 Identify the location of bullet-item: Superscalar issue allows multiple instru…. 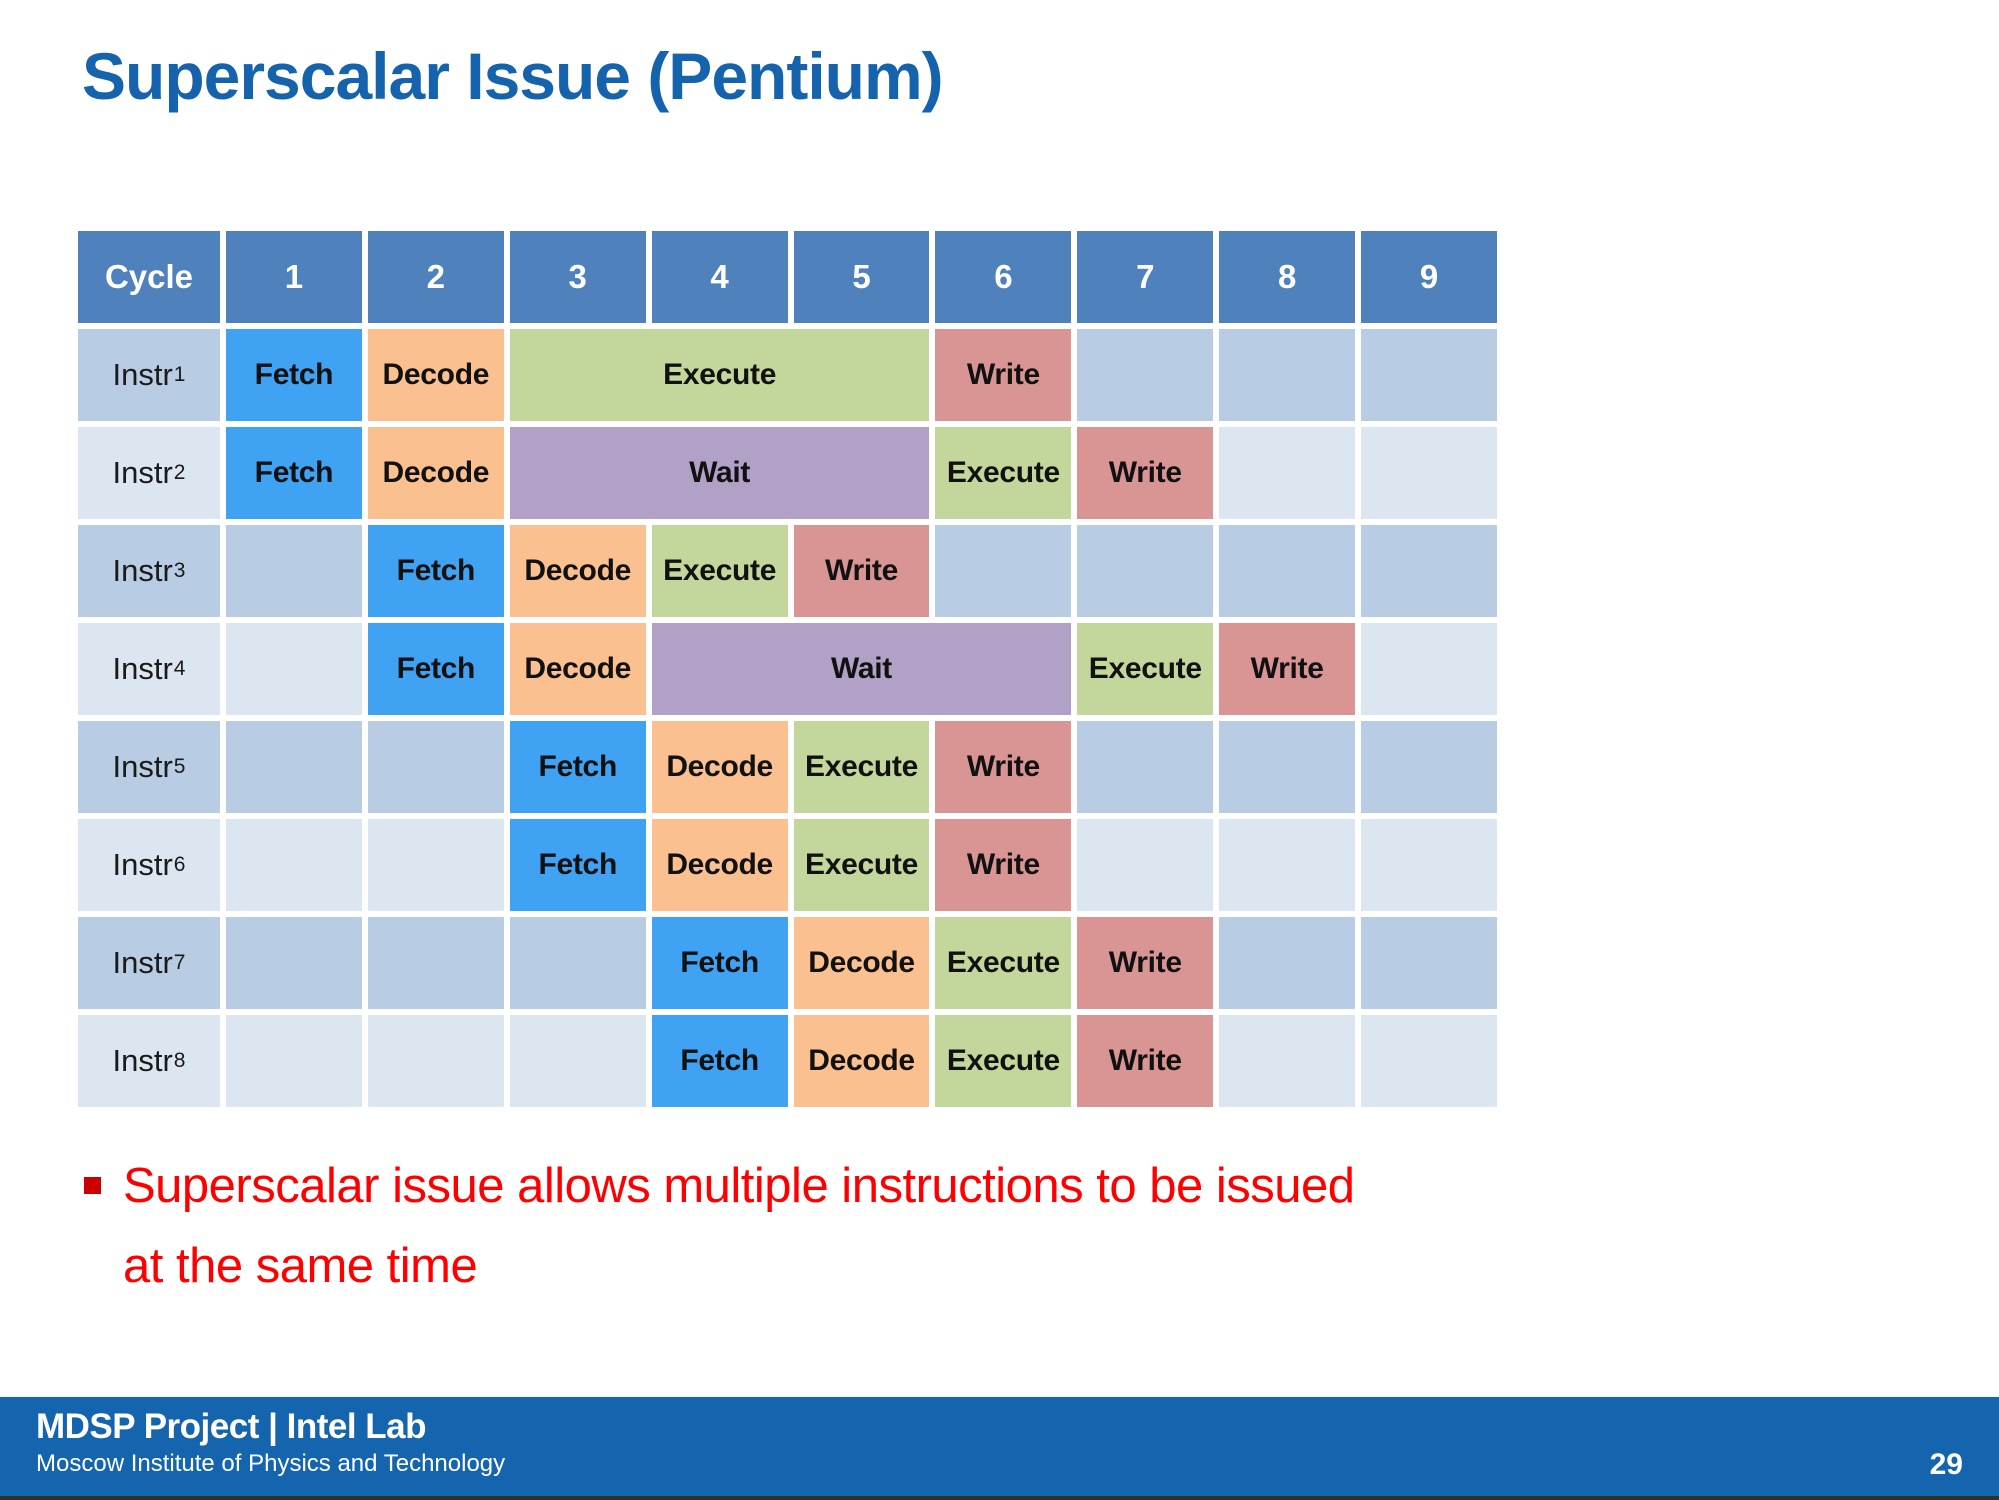
(964, 1226).